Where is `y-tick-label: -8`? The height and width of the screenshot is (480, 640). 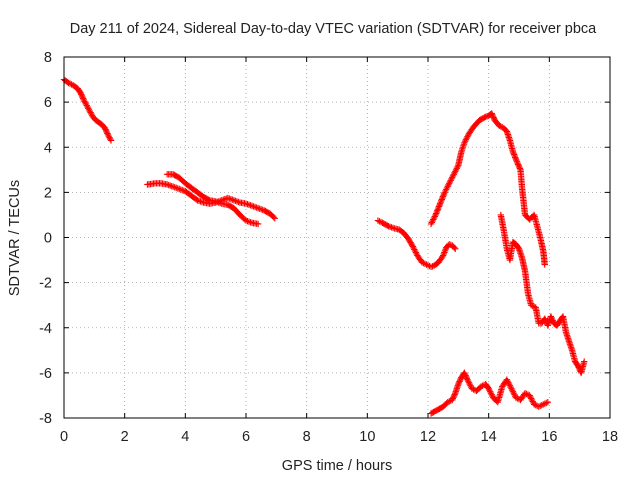
y-tick-label: -8 is located at coordinates (45, 419).